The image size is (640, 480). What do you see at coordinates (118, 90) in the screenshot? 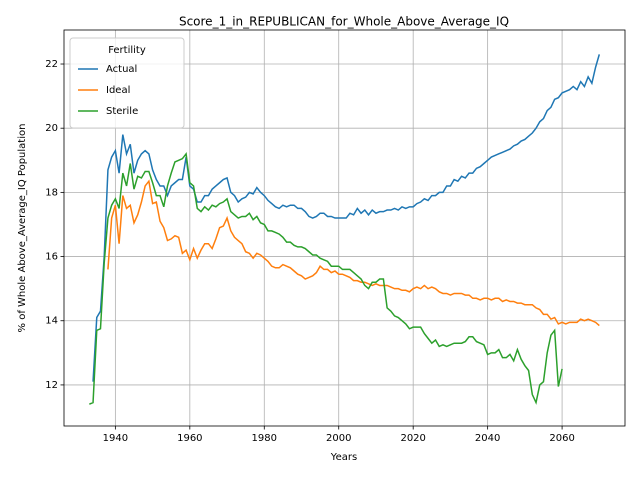
I see `legend-label: Ideal` at bounding box center [118, 90].